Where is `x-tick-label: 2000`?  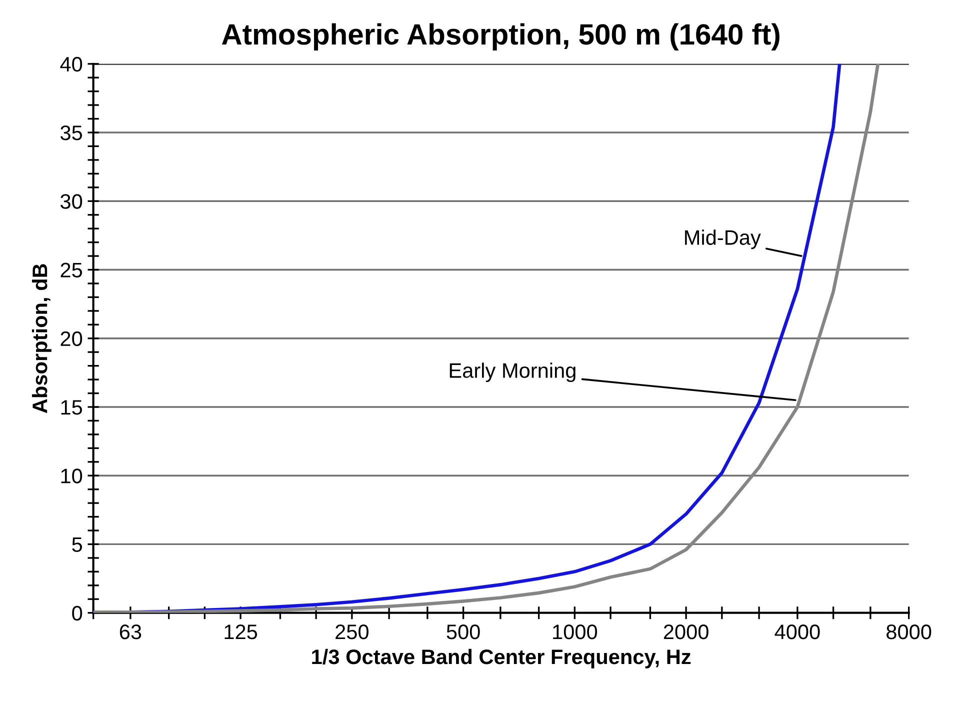 x-tick-label: 2000 is located at coordinates (686, 632).